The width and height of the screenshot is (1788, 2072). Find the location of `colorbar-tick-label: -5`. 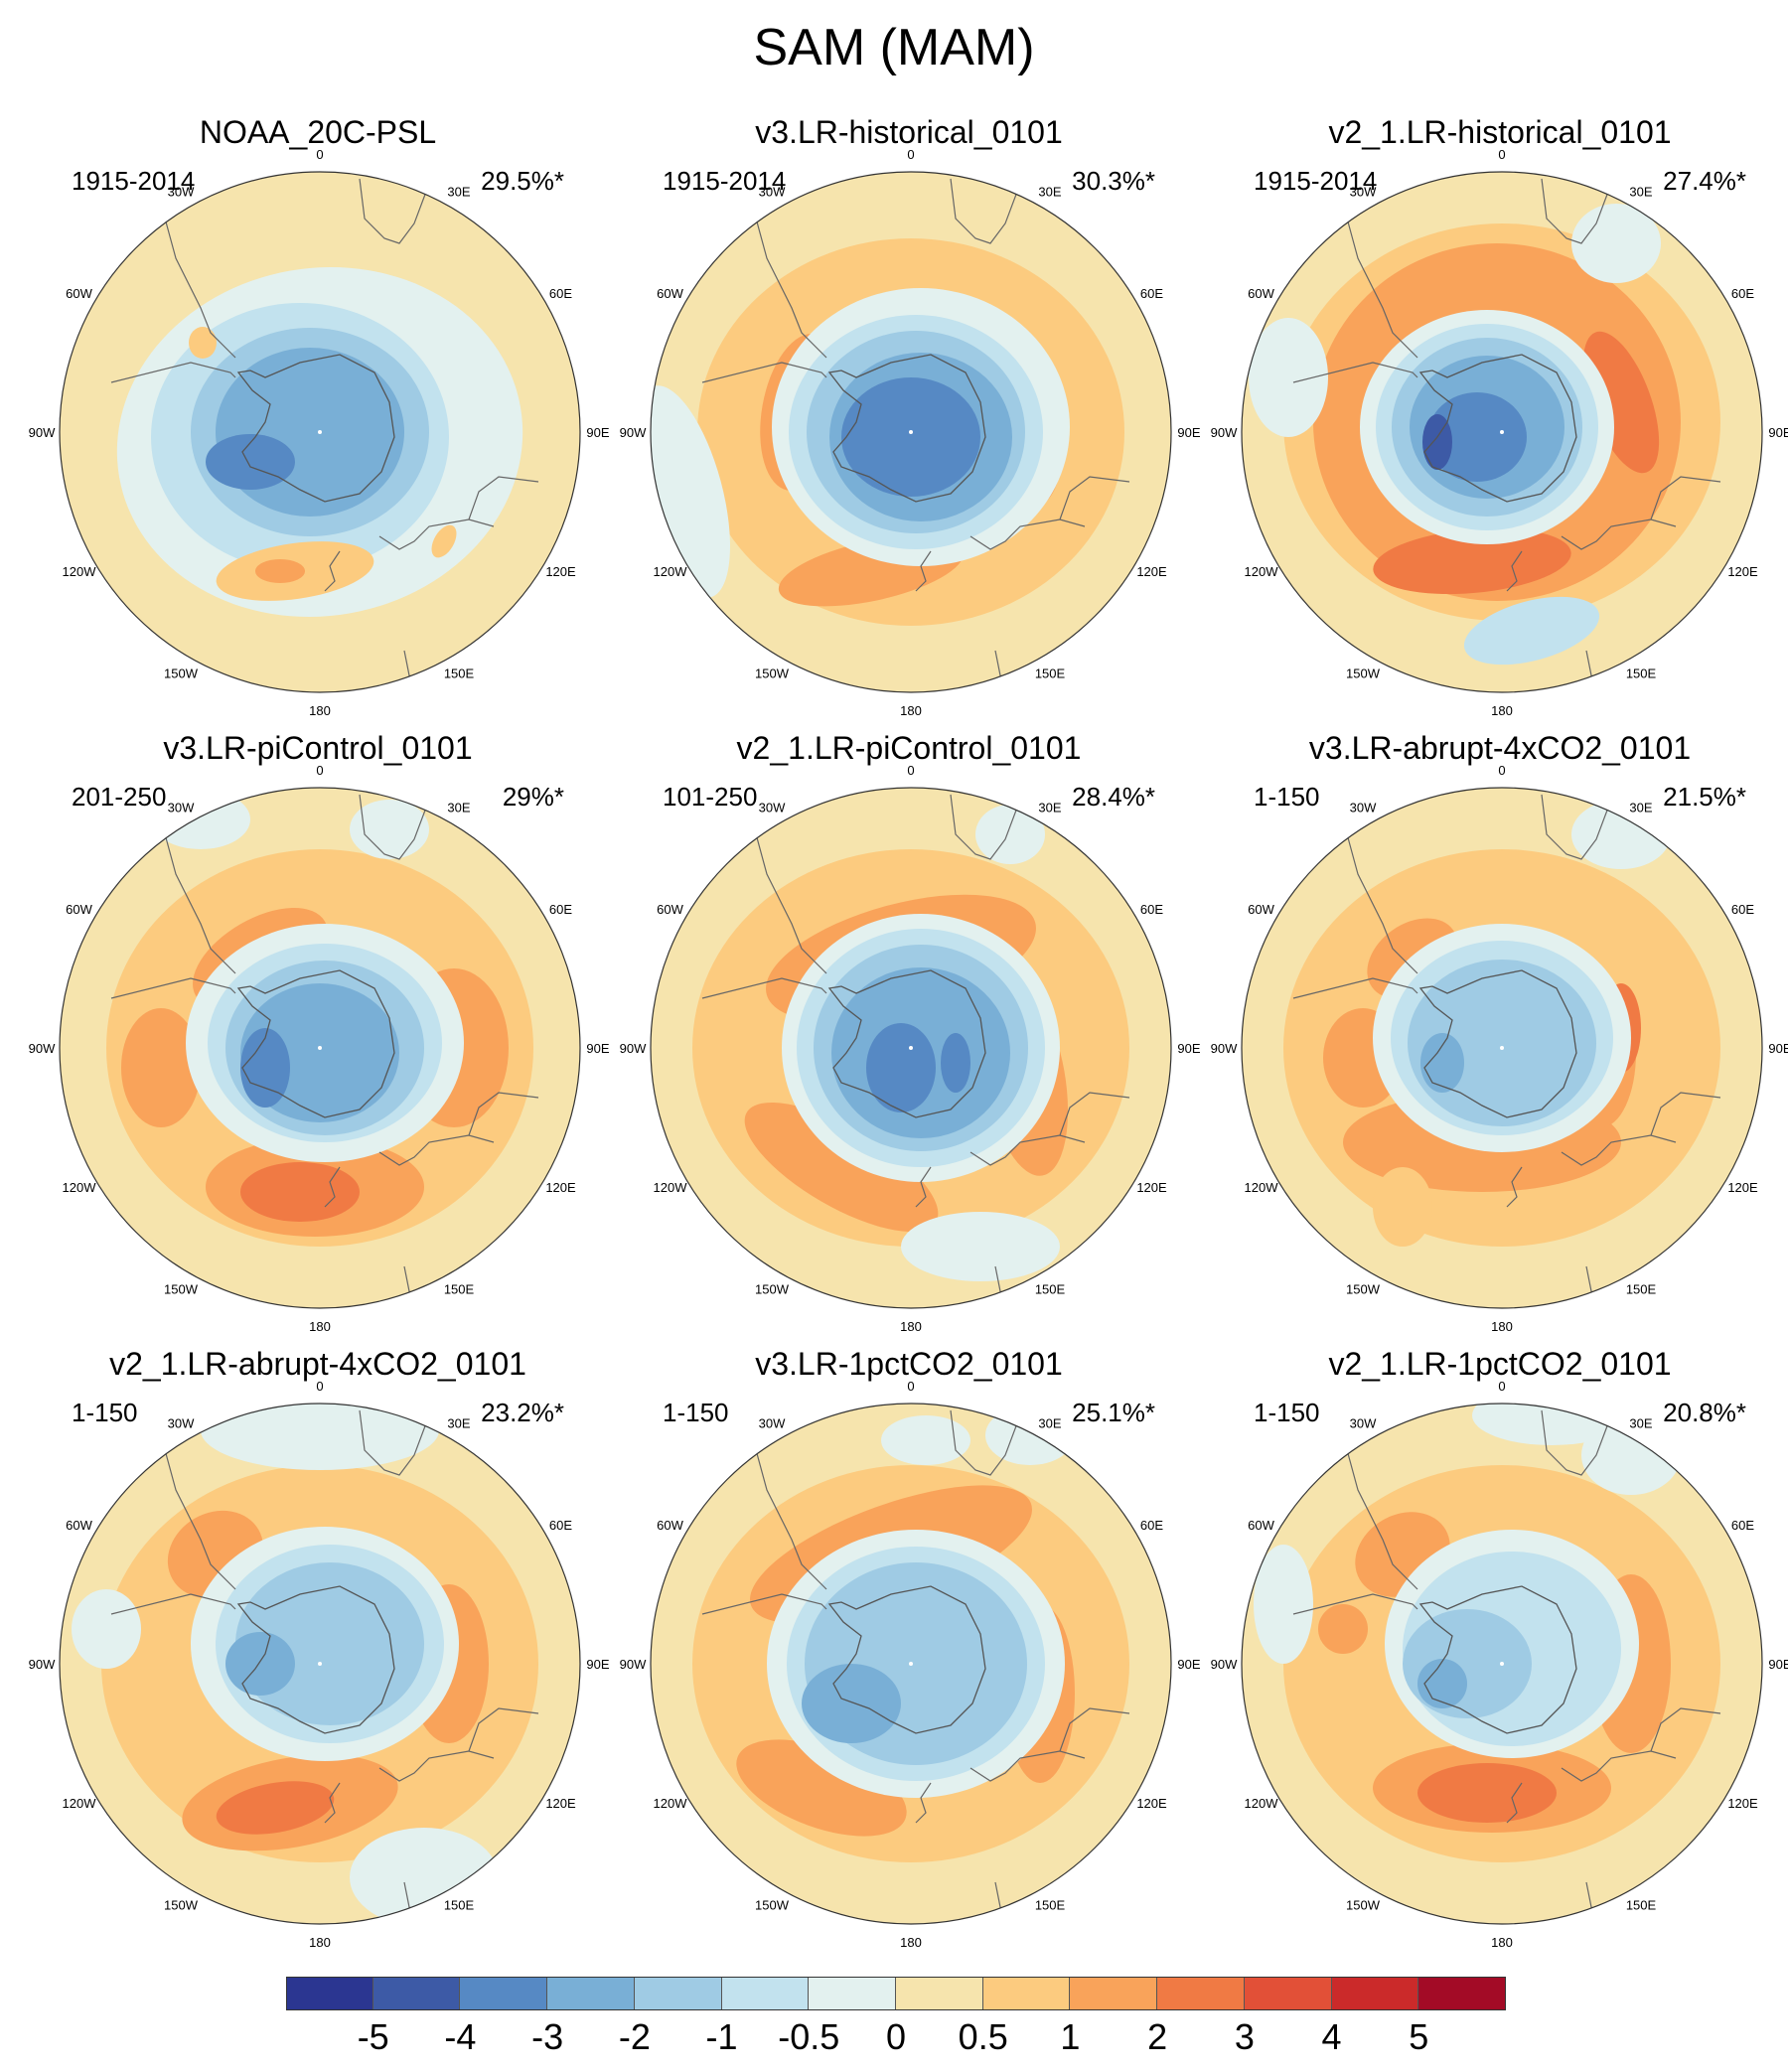

colorbar-tick-label: -5 is located at coordinates (373, 2037).